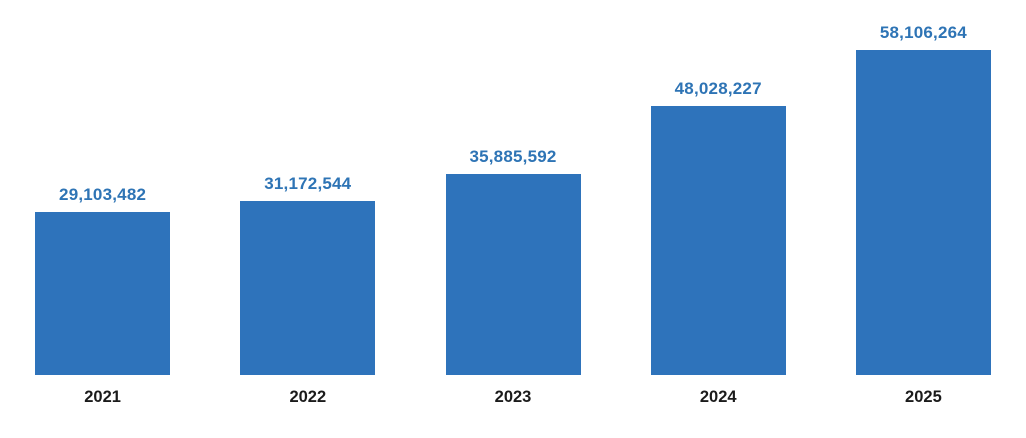 This screenshot has width=1026, height=438. I want to click on bar-2025, so click(923, 212).